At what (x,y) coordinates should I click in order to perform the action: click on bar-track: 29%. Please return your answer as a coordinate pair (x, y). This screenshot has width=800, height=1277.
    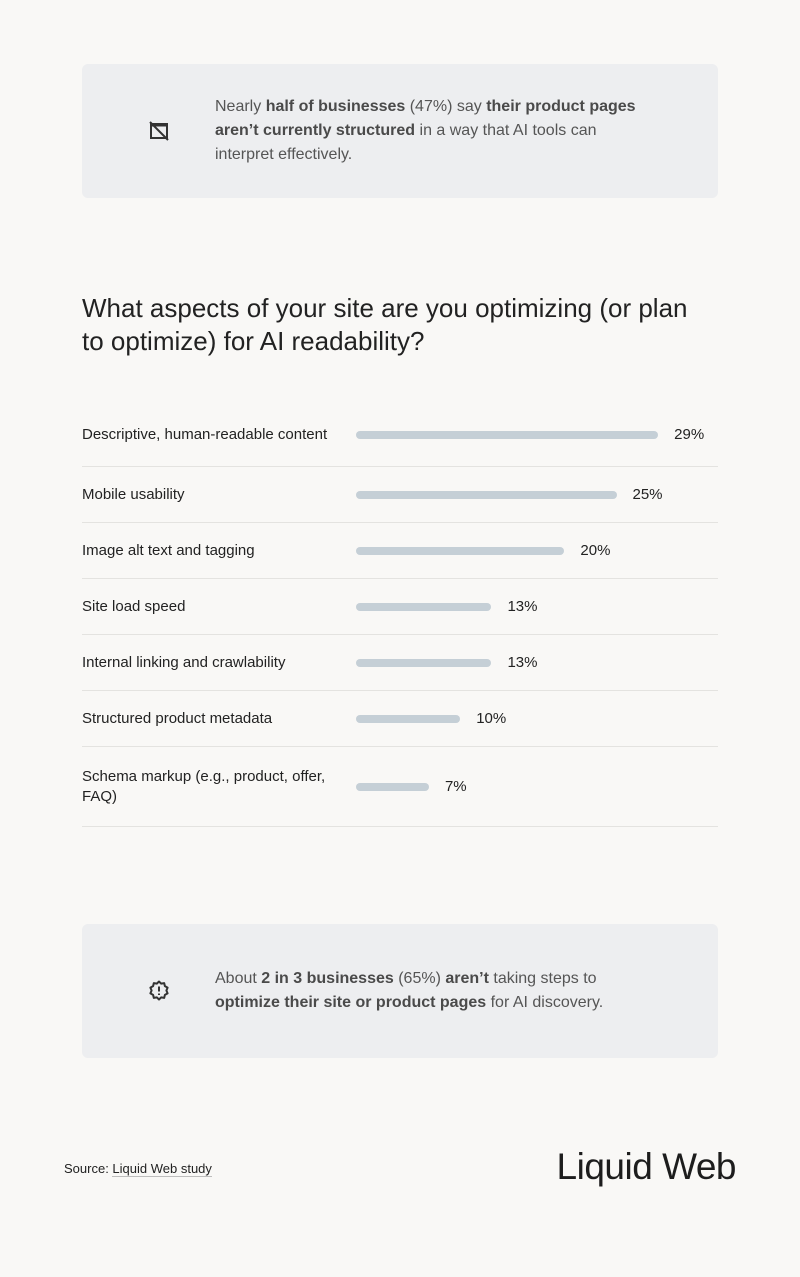
    Looking at the image, I should click on (537, 434).